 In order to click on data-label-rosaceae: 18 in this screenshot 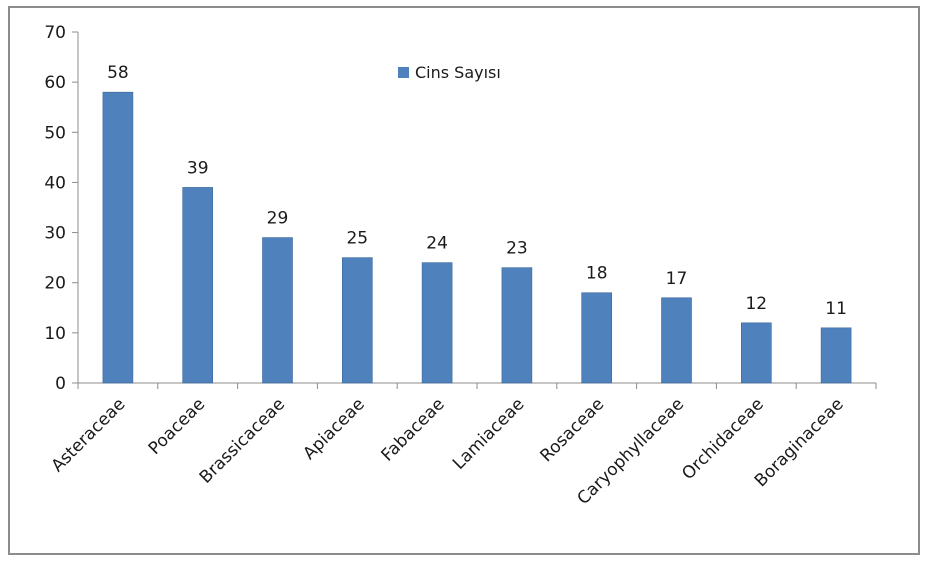, I will do `click(597, 274)`.